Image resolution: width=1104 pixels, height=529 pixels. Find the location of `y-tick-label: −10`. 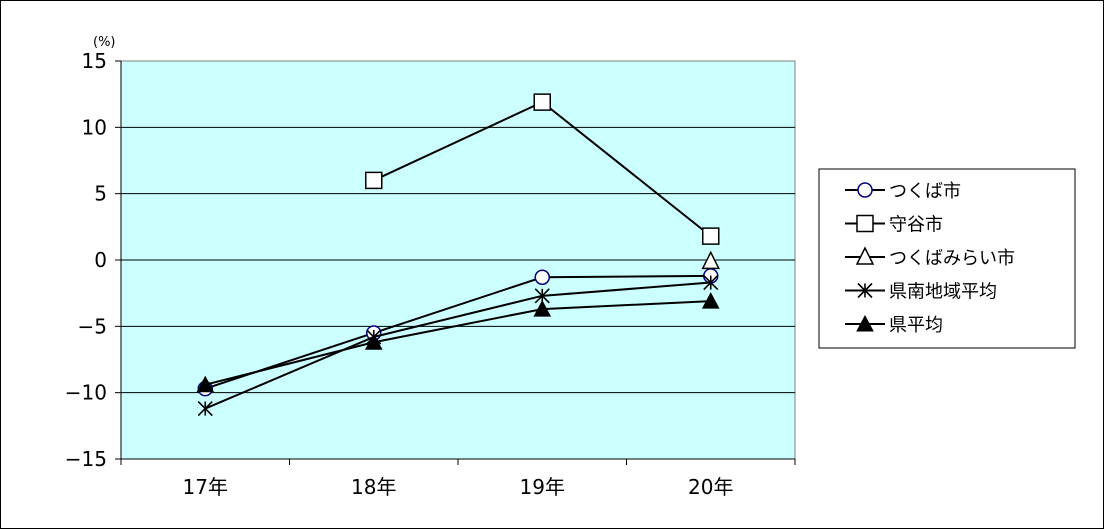

y-tick-label: −10 is located at coordinates (86, 393).